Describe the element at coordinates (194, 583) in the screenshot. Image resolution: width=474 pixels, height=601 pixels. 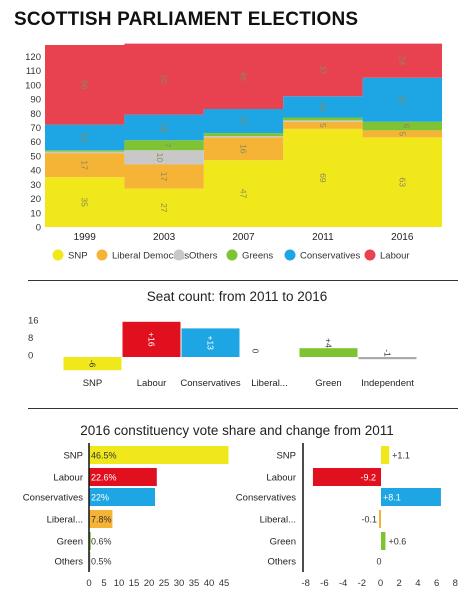
I see `x-tick-label: 35` at that location.